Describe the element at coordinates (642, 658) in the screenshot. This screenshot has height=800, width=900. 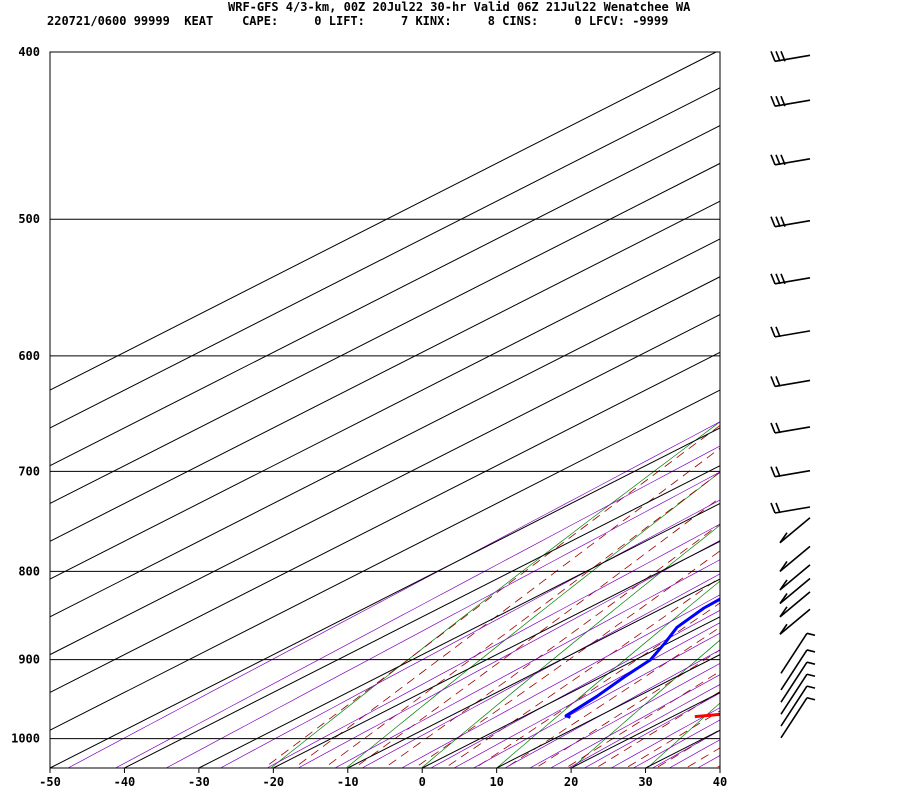
I see `sounding-profiles` at that location.